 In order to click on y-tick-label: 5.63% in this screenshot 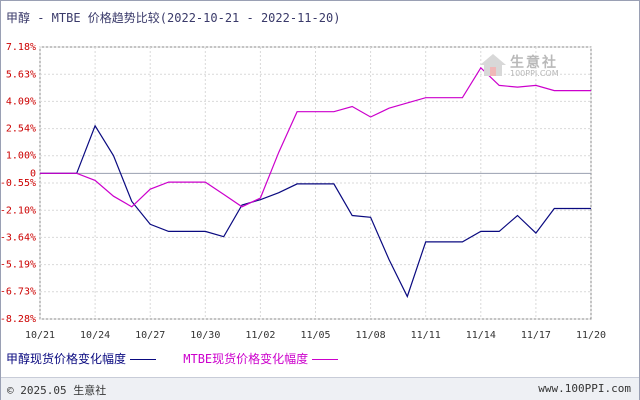, I will do `click(21, 74)`.